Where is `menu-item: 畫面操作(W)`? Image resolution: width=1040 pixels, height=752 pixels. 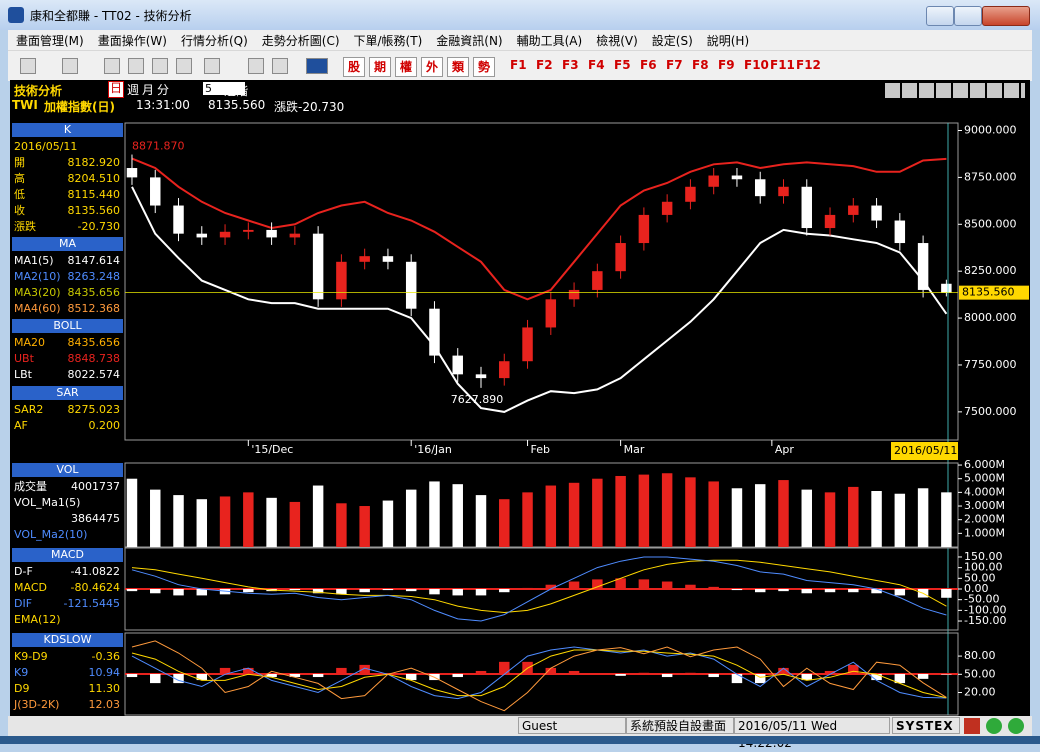 menu-item: 畫面操作(W) is located at coordinates (132, 40).